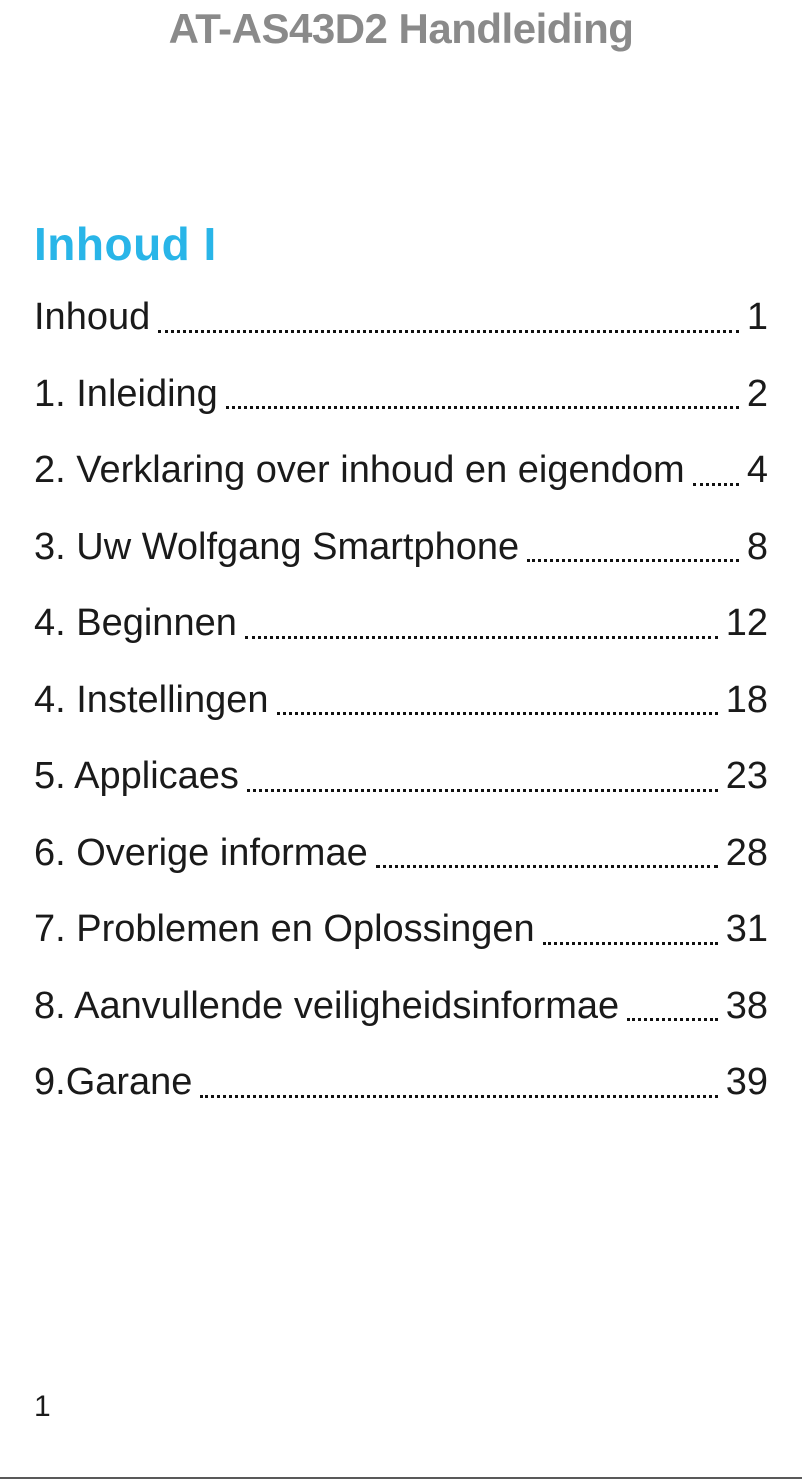 Image resolution: width=802 pixels, height=1481 pixels. Describe the element at coordinates (401, 318) in the screenshot. I see `toc-entry: Inhoud 1` at that location.